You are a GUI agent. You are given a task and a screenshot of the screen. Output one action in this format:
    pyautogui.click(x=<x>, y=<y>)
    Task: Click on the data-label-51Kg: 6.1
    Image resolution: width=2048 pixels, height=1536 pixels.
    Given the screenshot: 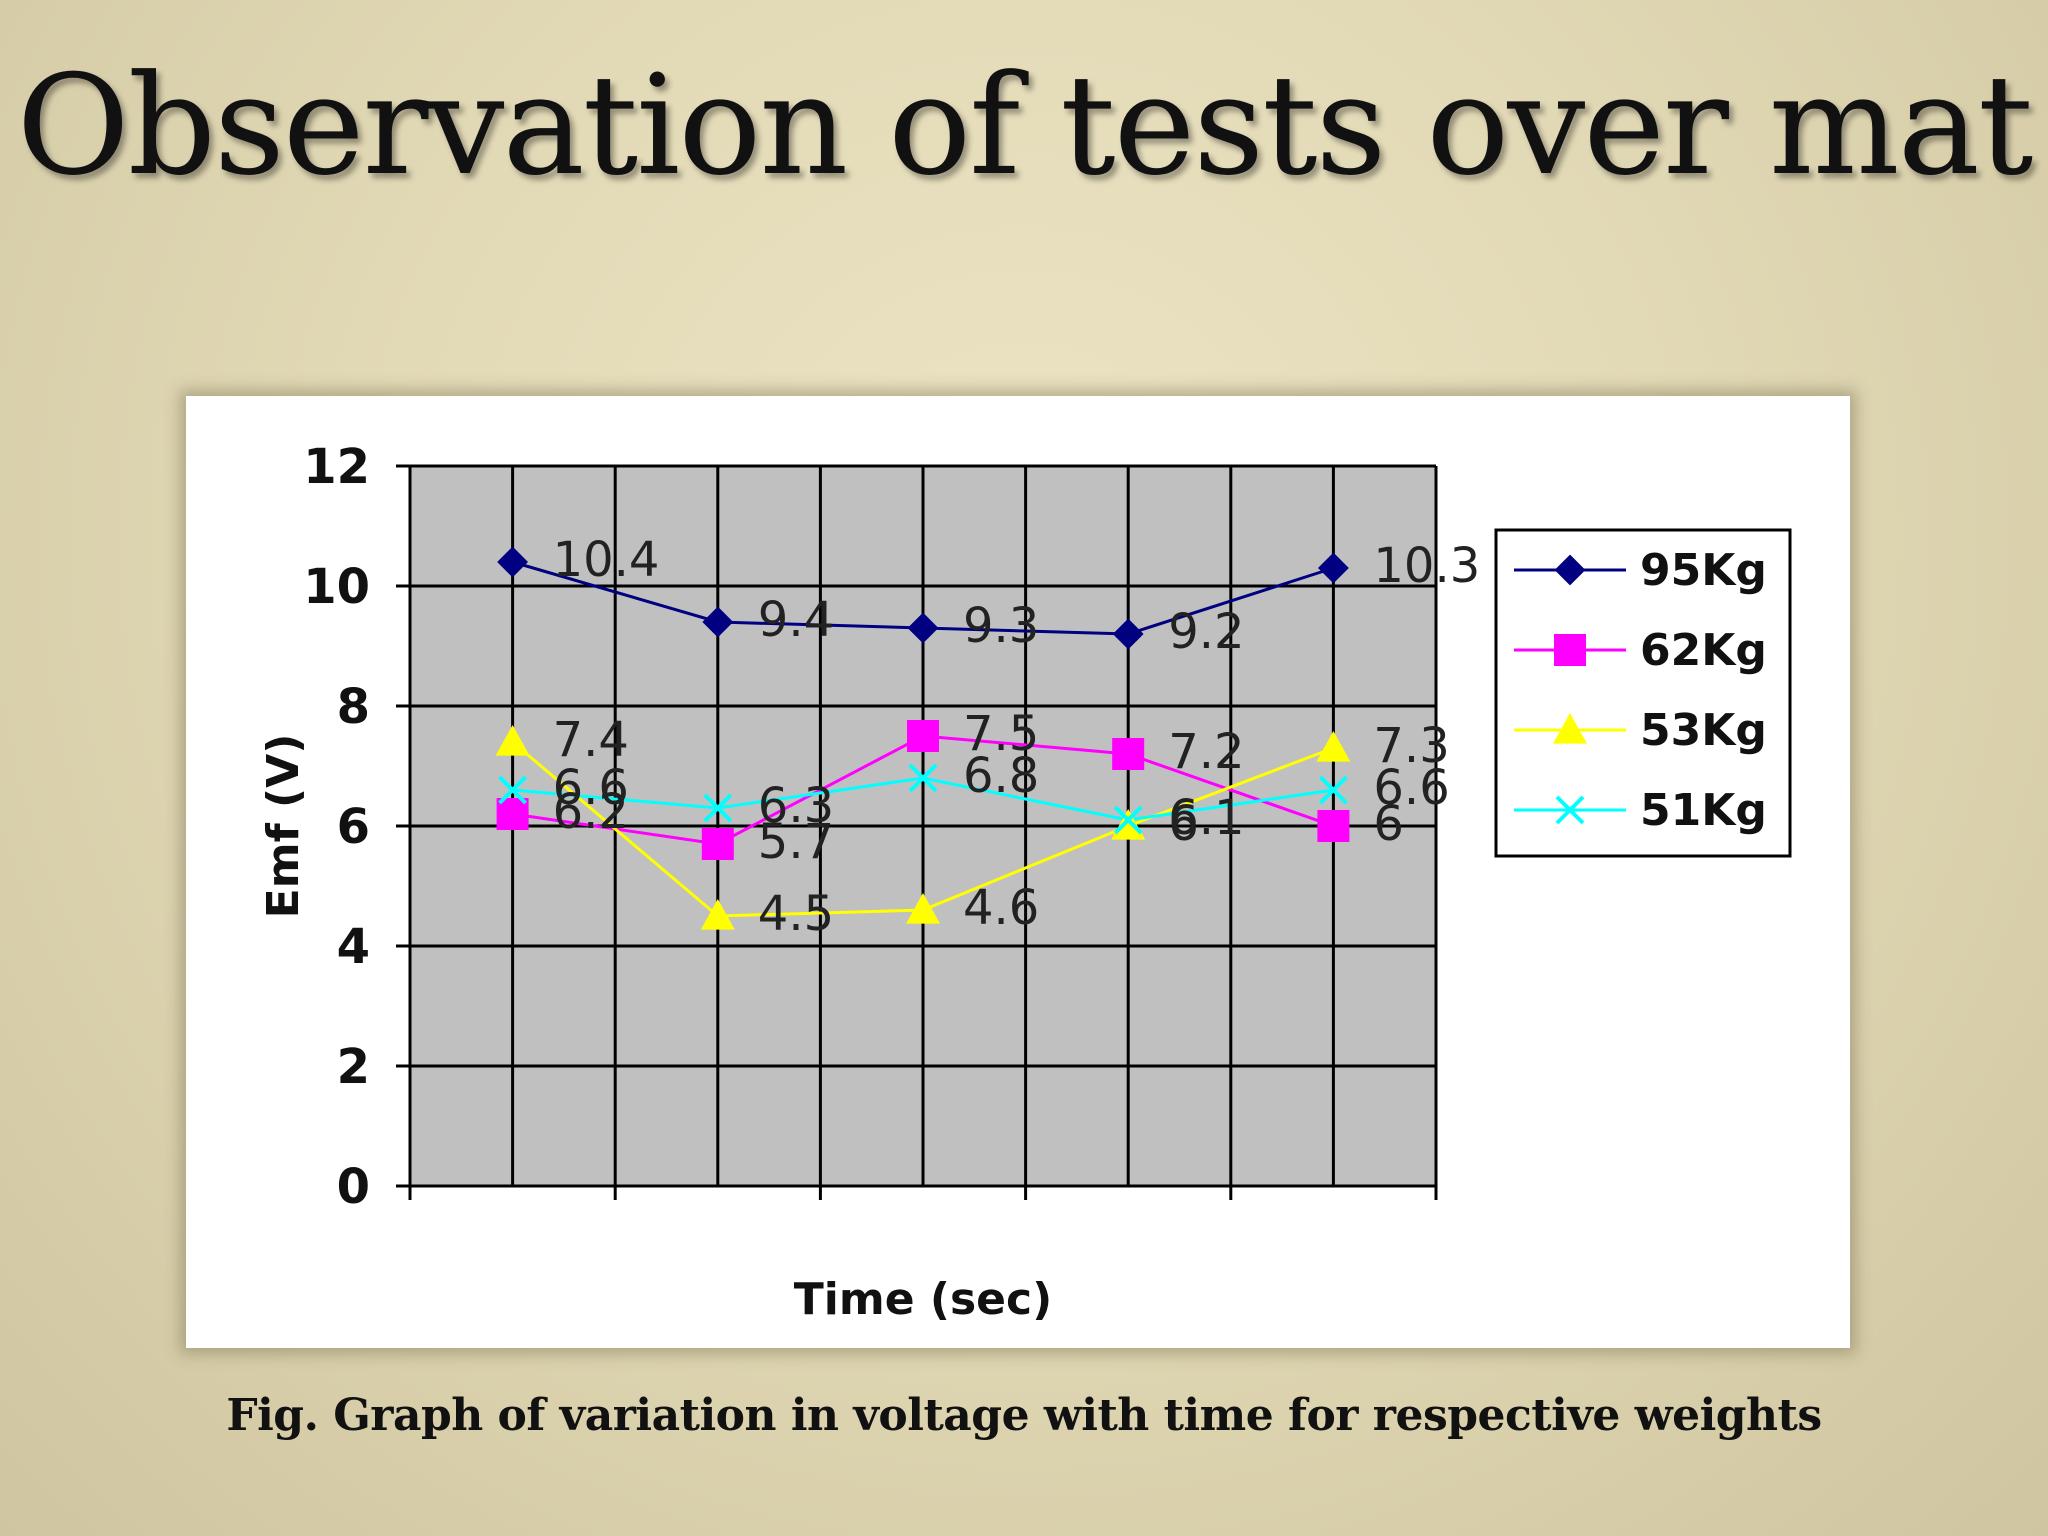 What is the action you would take?
    pyautogui.click(x=1206, y=818)
    